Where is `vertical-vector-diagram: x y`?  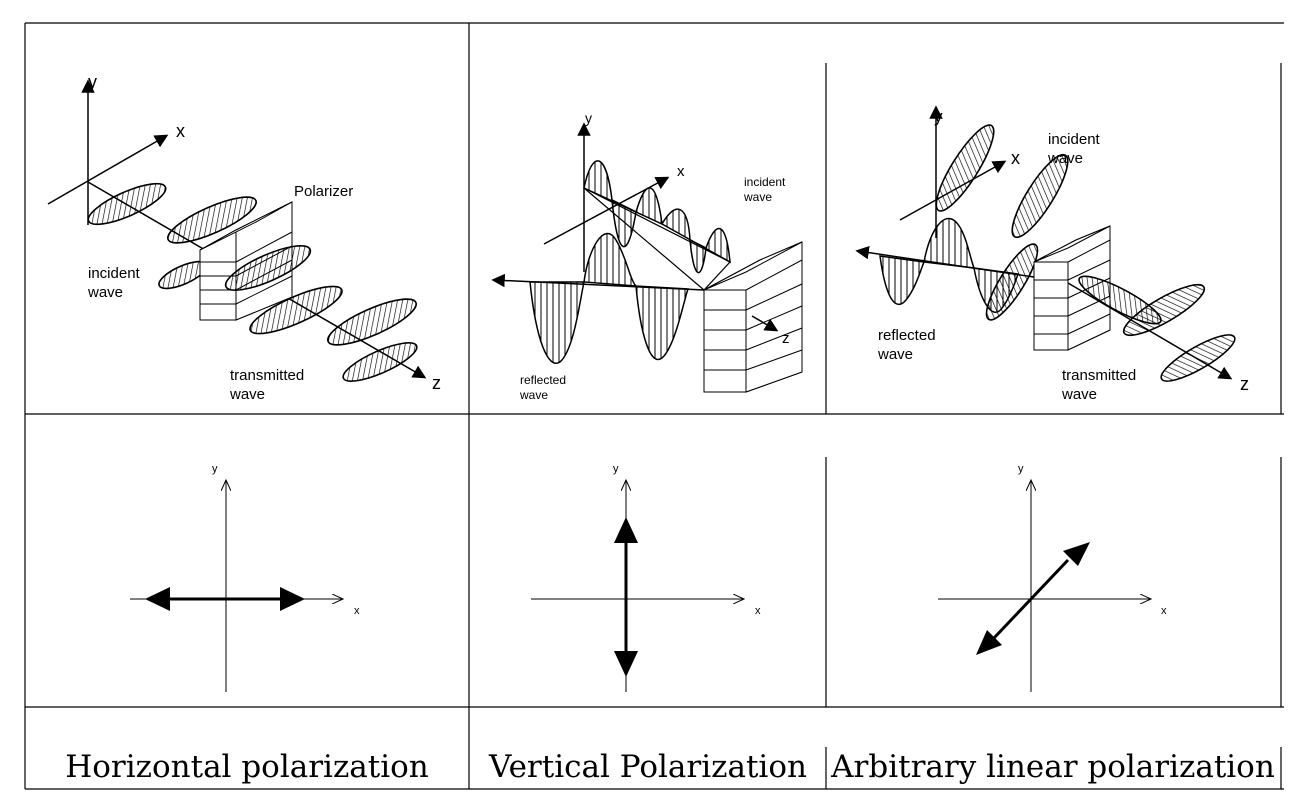 vertical-vector-diagram: x y is located at coordinates (646, 577).